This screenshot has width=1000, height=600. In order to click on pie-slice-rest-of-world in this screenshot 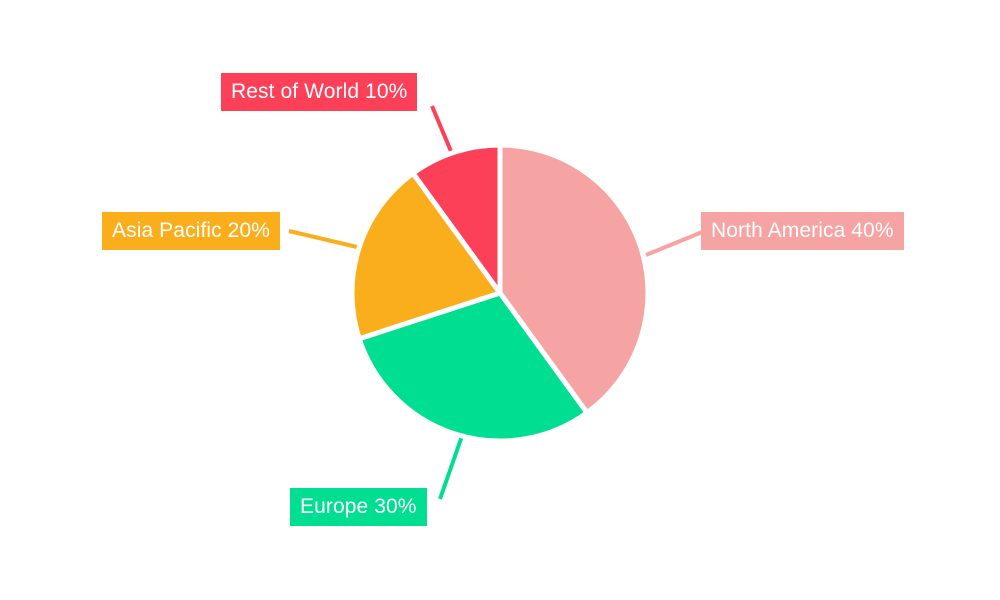, I will do `click(456, 219)`.